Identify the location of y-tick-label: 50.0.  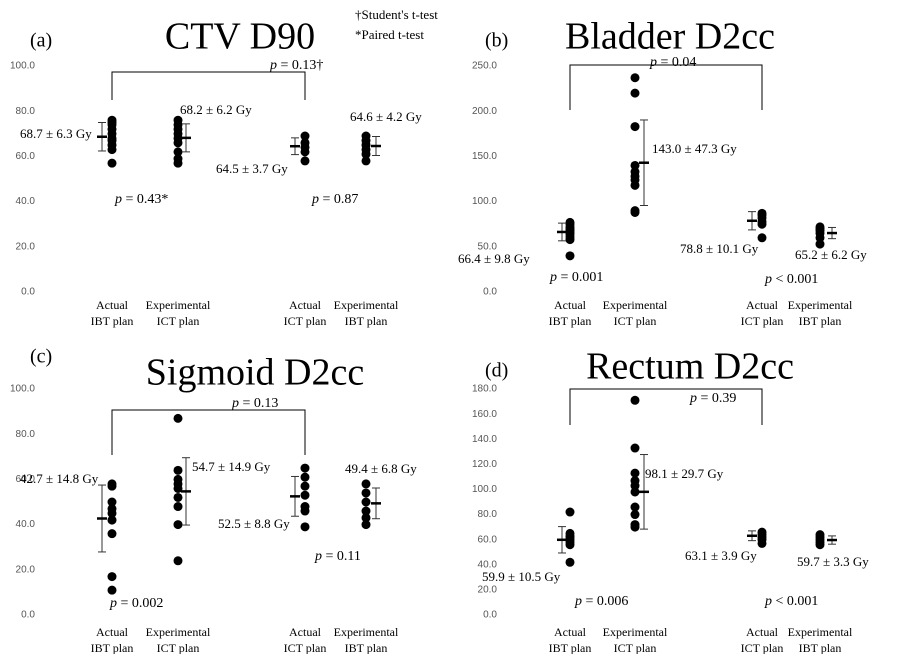
(488, 246).